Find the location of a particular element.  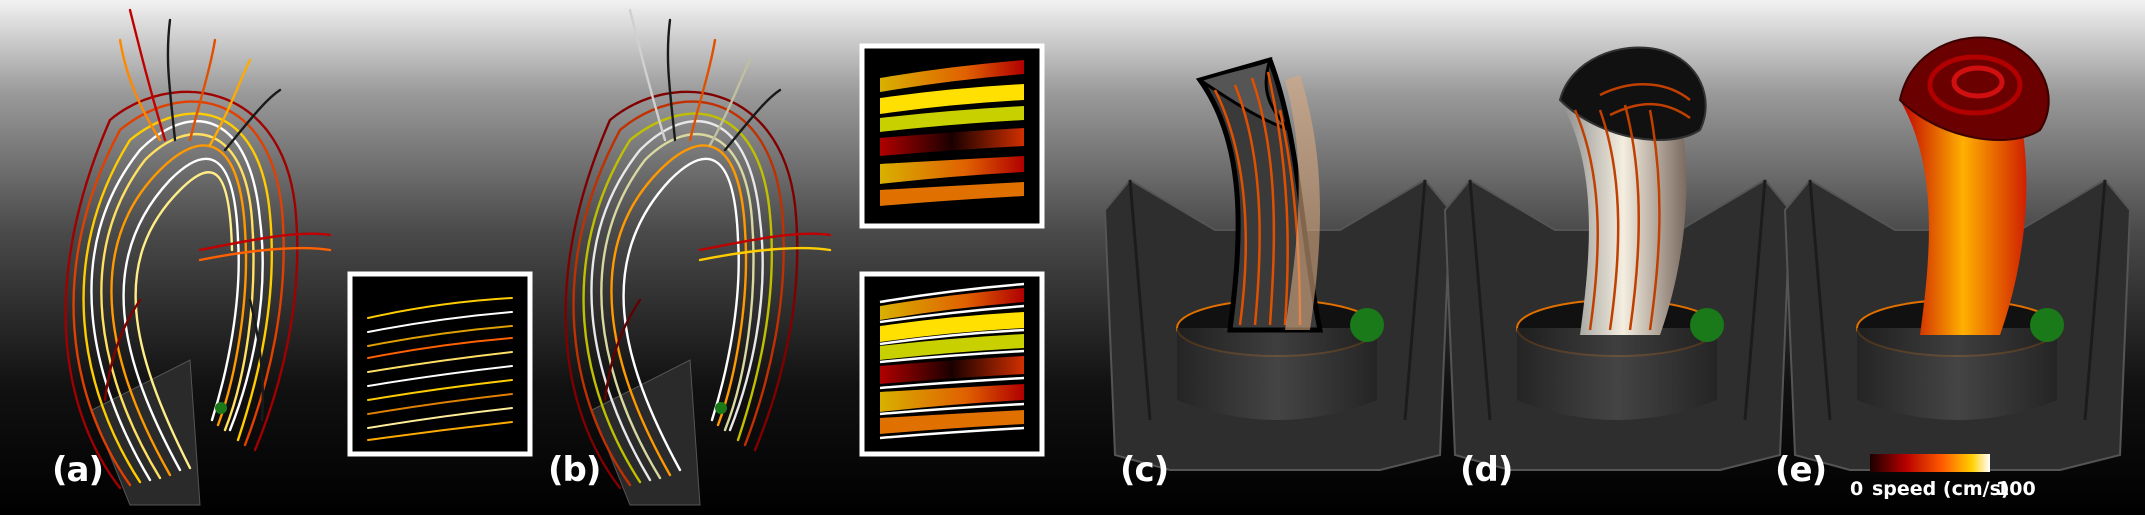

panel-a-inset is located at coordinates (440, 364).